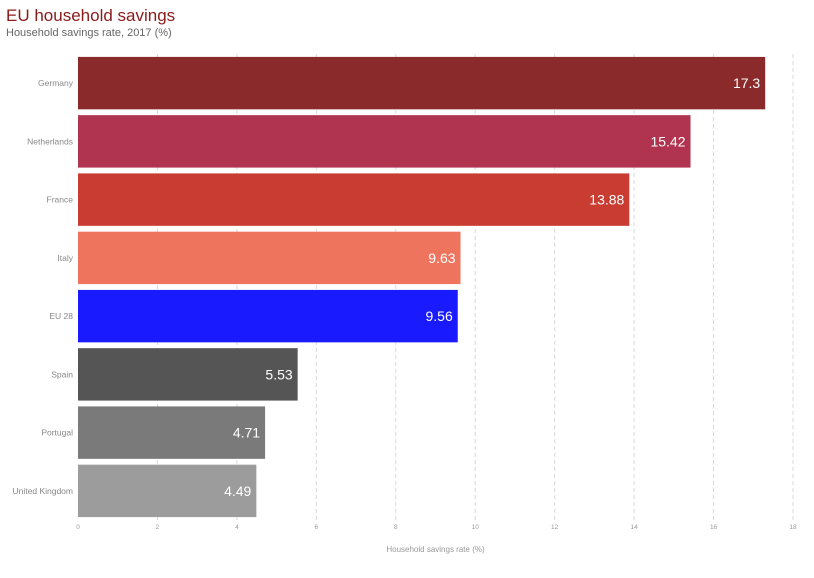 This screenshot has width=814, height=578. What do you see at coordinates (317, 527) in the screenshot?
I see `x-tick-label: 6` at bounding box center [317, 527].